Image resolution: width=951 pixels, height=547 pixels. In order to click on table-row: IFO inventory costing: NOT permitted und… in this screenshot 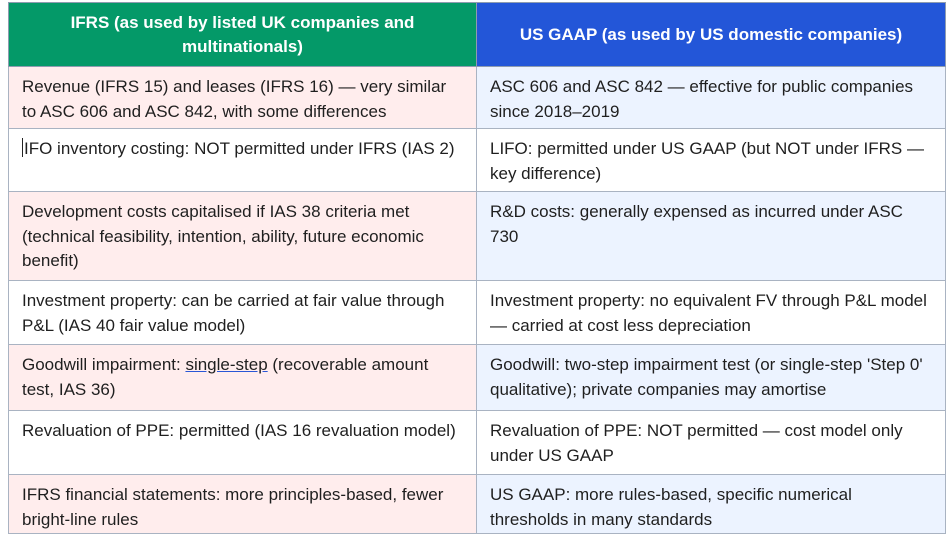, I will do `click(477, 160)`.